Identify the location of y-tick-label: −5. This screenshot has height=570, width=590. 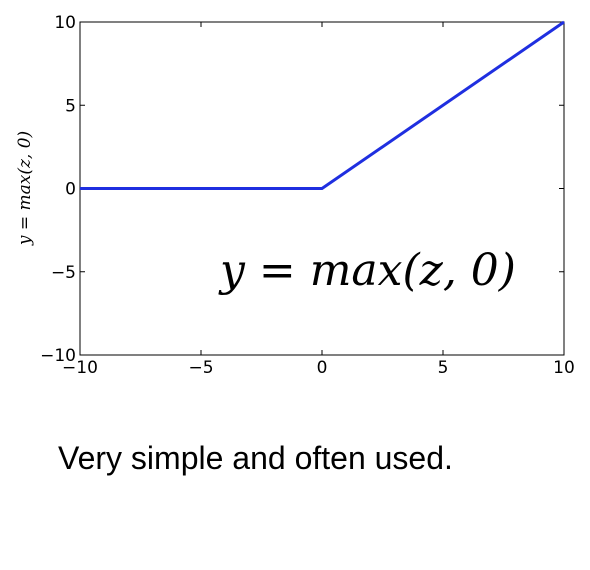
(63, 273).